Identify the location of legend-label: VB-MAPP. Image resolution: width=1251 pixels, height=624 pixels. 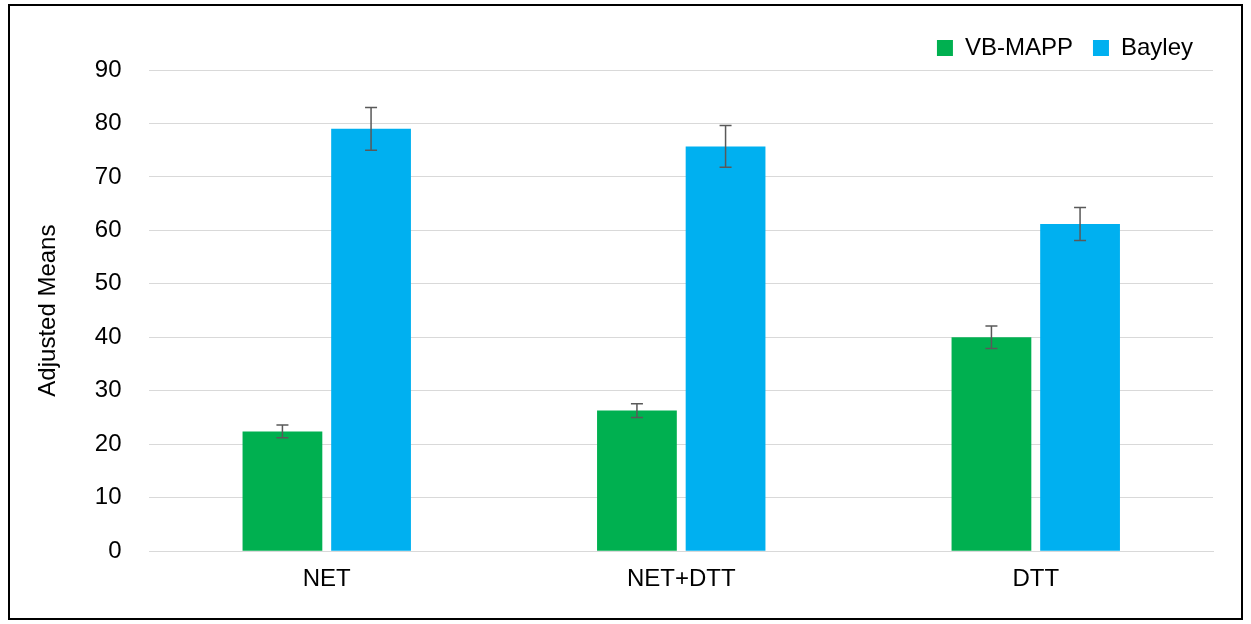
(1018, 46).